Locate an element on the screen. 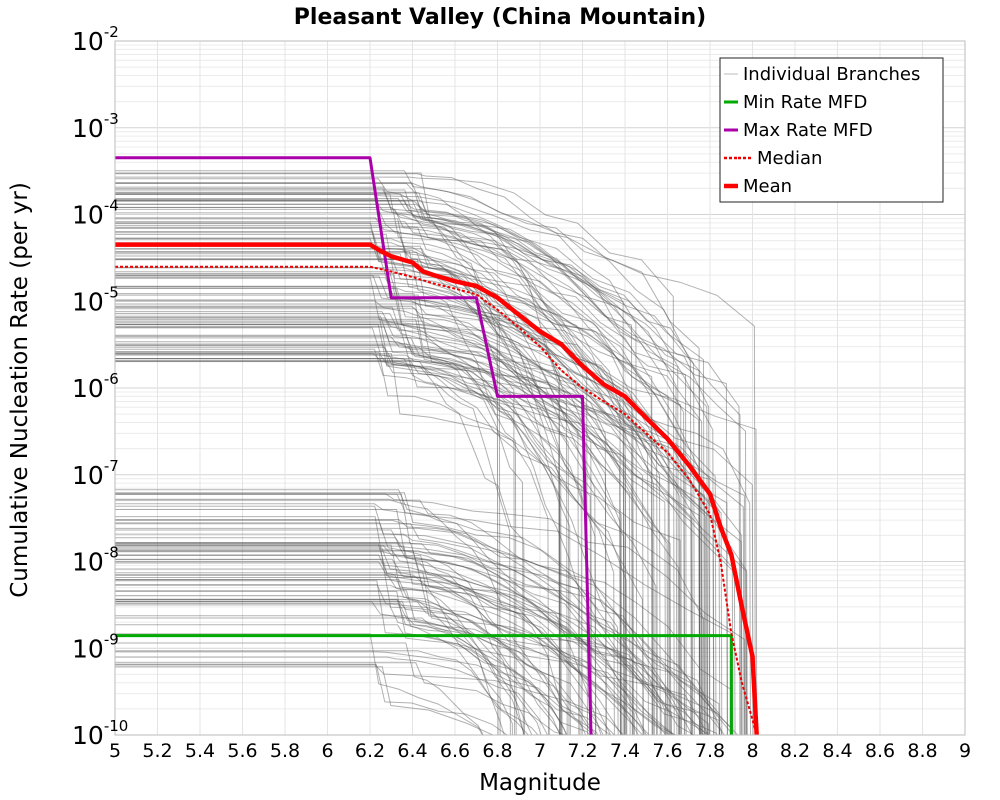 The height and width of the screenshot is (800, 1000). x-tick-label: 5.2 is located at coordinates (157, 751).